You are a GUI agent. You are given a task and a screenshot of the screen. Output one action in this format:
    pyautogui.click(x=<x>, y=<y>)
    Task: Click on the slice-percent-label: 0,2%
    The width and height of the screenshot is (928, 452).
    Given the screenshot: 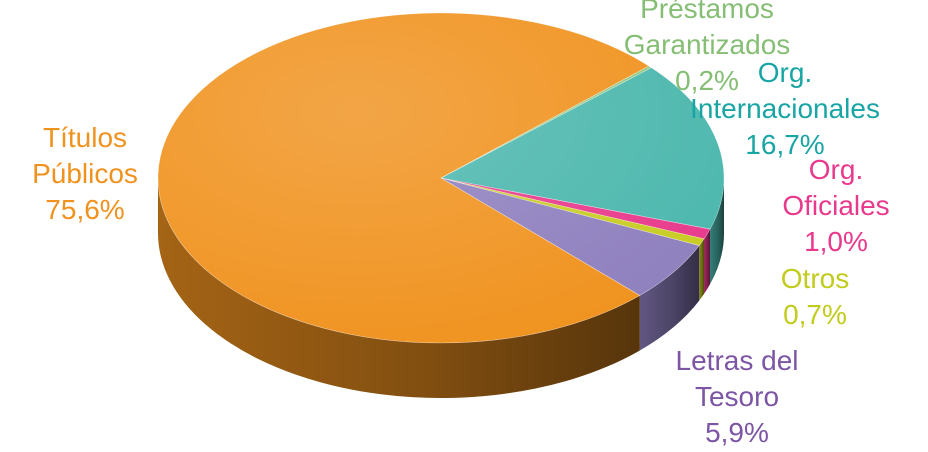 What is the action you would take?
    pyautogui.click(x=707, y=80)
    